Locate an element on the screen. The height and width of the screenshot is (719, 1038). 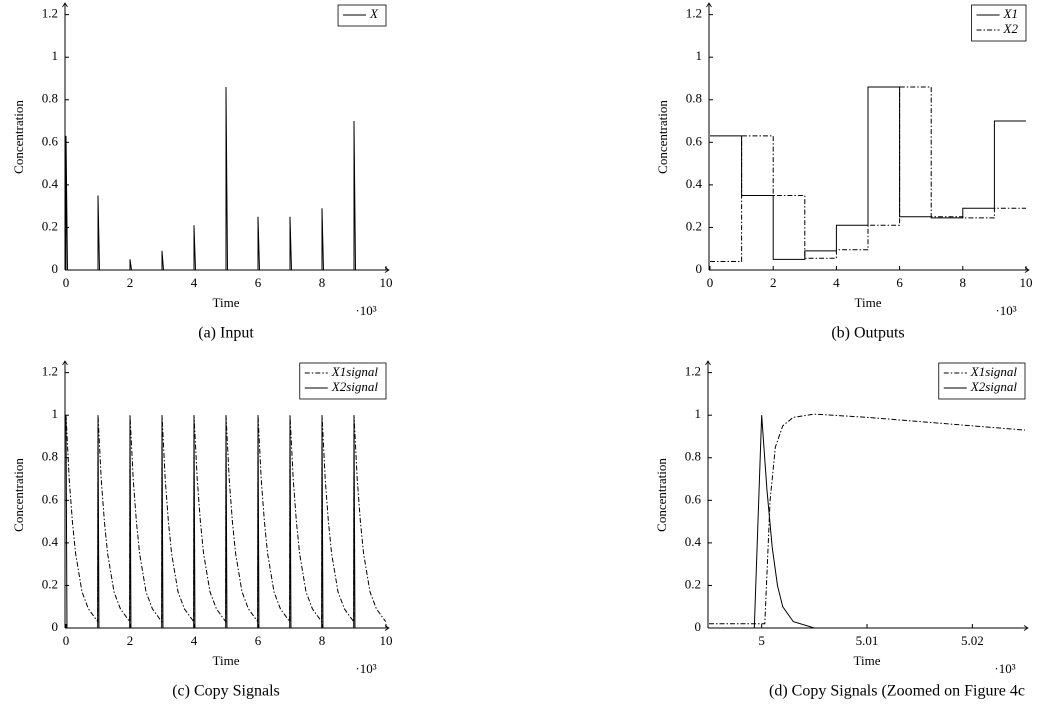
x-axis-arrow is located at coordinates (1026, 628).